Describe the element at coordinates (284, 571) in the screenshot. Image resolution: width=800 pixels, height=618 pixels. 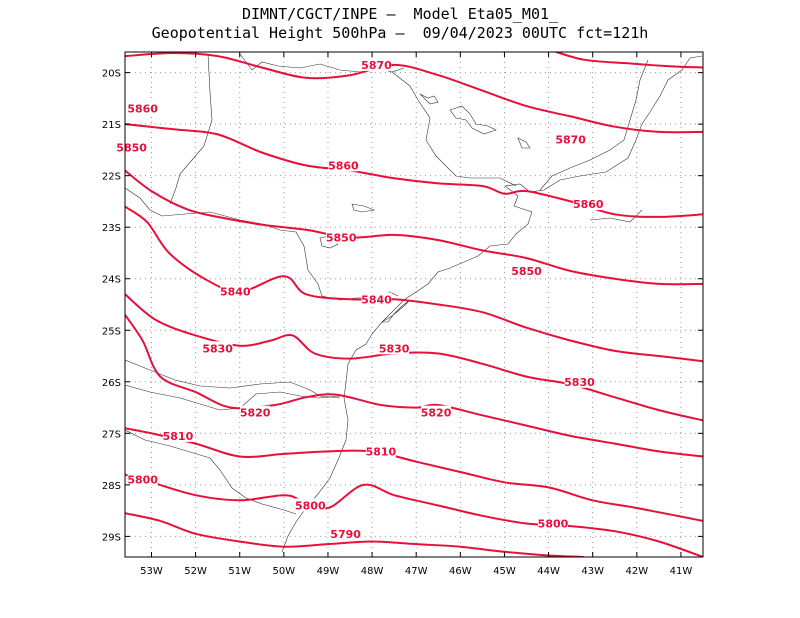
I see `lon-tick-label: 50W` at that location.